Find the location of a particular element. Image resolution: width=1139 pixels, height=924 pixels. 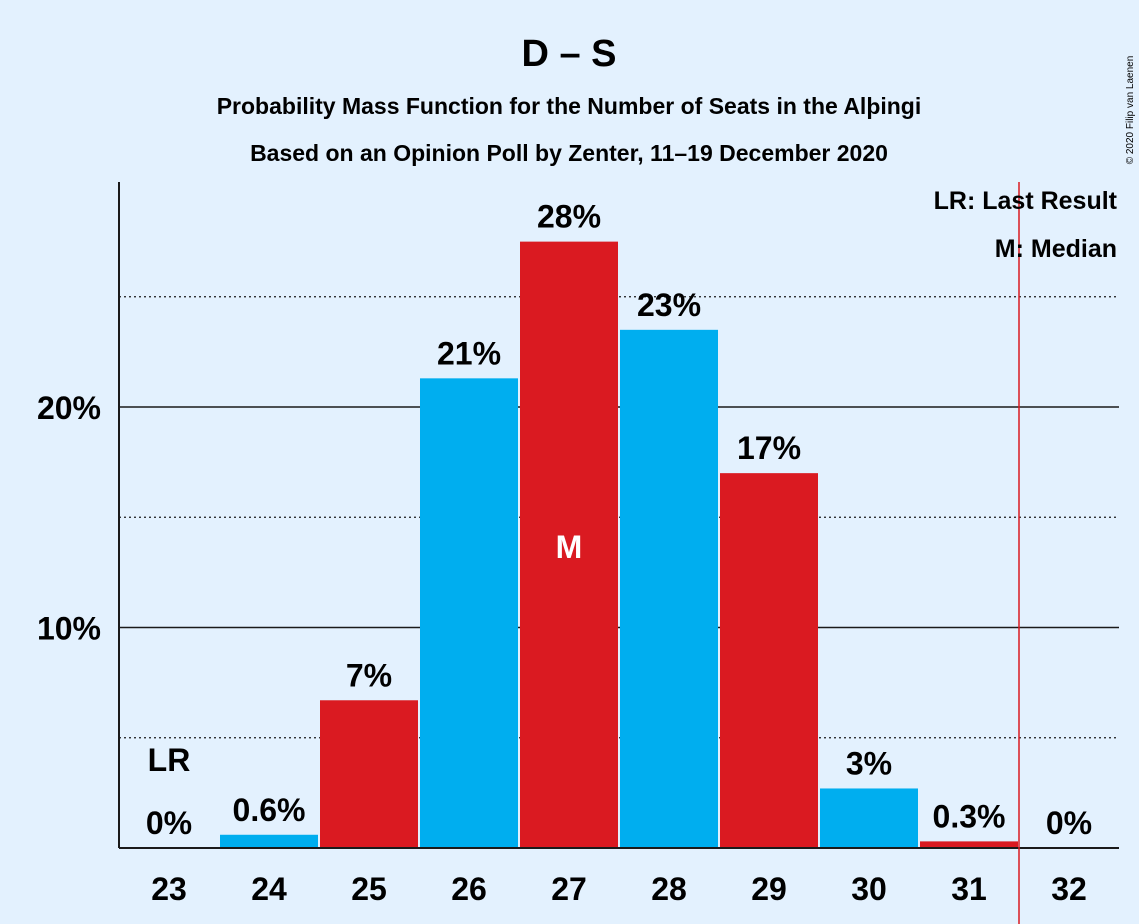

x-tick-label: 30 is located at coordinates (869, 889).